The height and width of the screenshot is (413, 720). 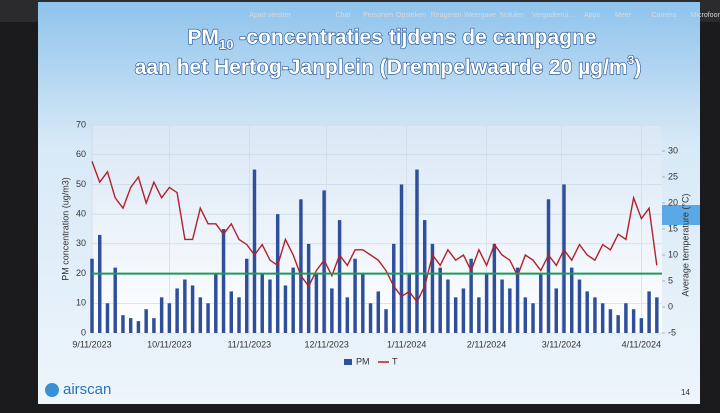 I want to click on toolbar-button: Apps, so click(x=592, y=15).